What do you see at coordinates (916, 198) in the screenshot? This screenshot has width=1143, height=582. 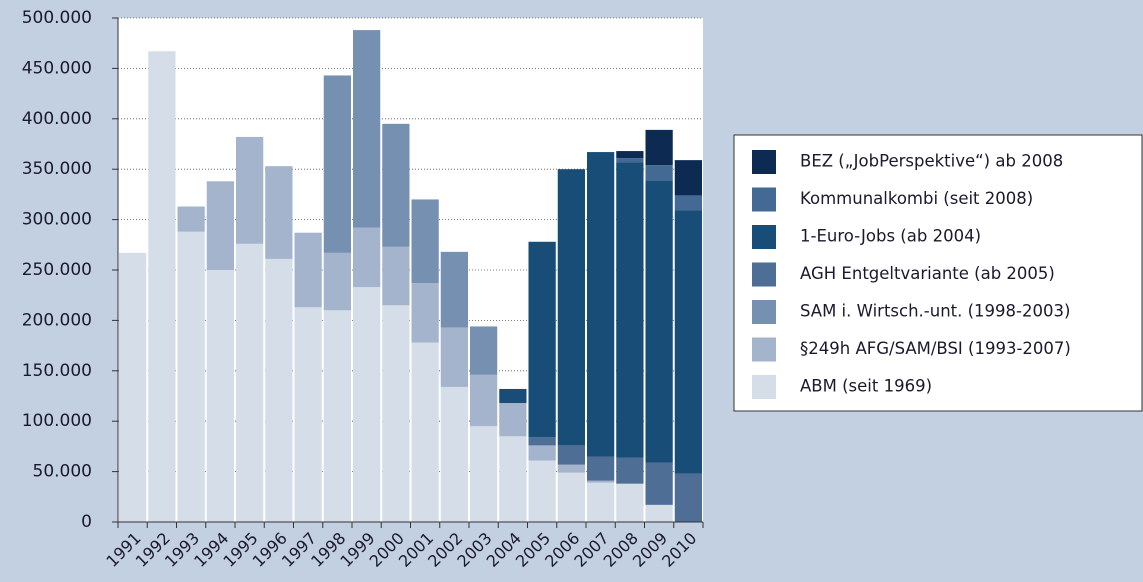 I see `legend-label: Kommunalkombi (seit 2008)` at bounding box center [916, 198].